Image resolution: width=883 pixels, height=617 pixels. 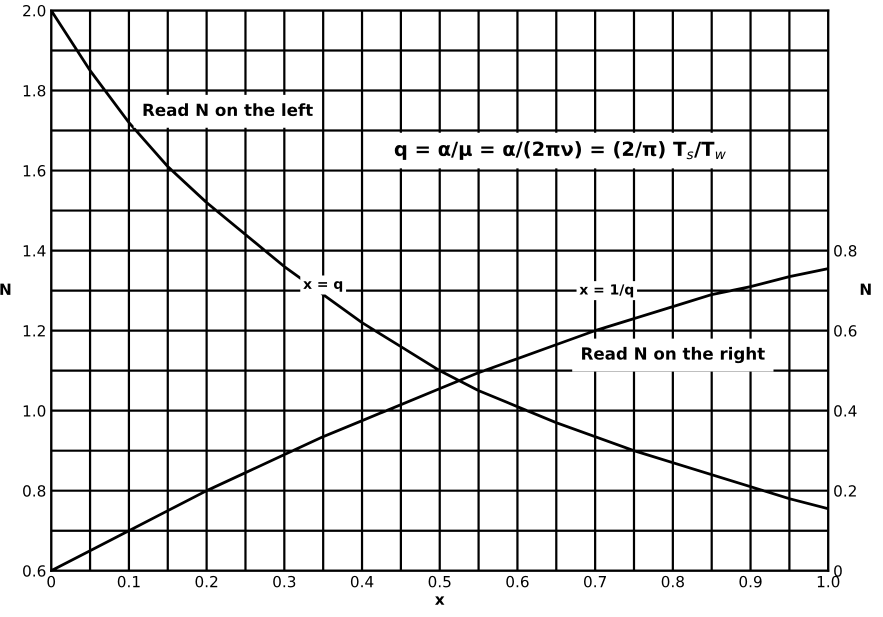 What do you see at coordinates (607, 291) in the screenshot?
I see `series-label: x = 1/q` at bounding box center [607, 291].